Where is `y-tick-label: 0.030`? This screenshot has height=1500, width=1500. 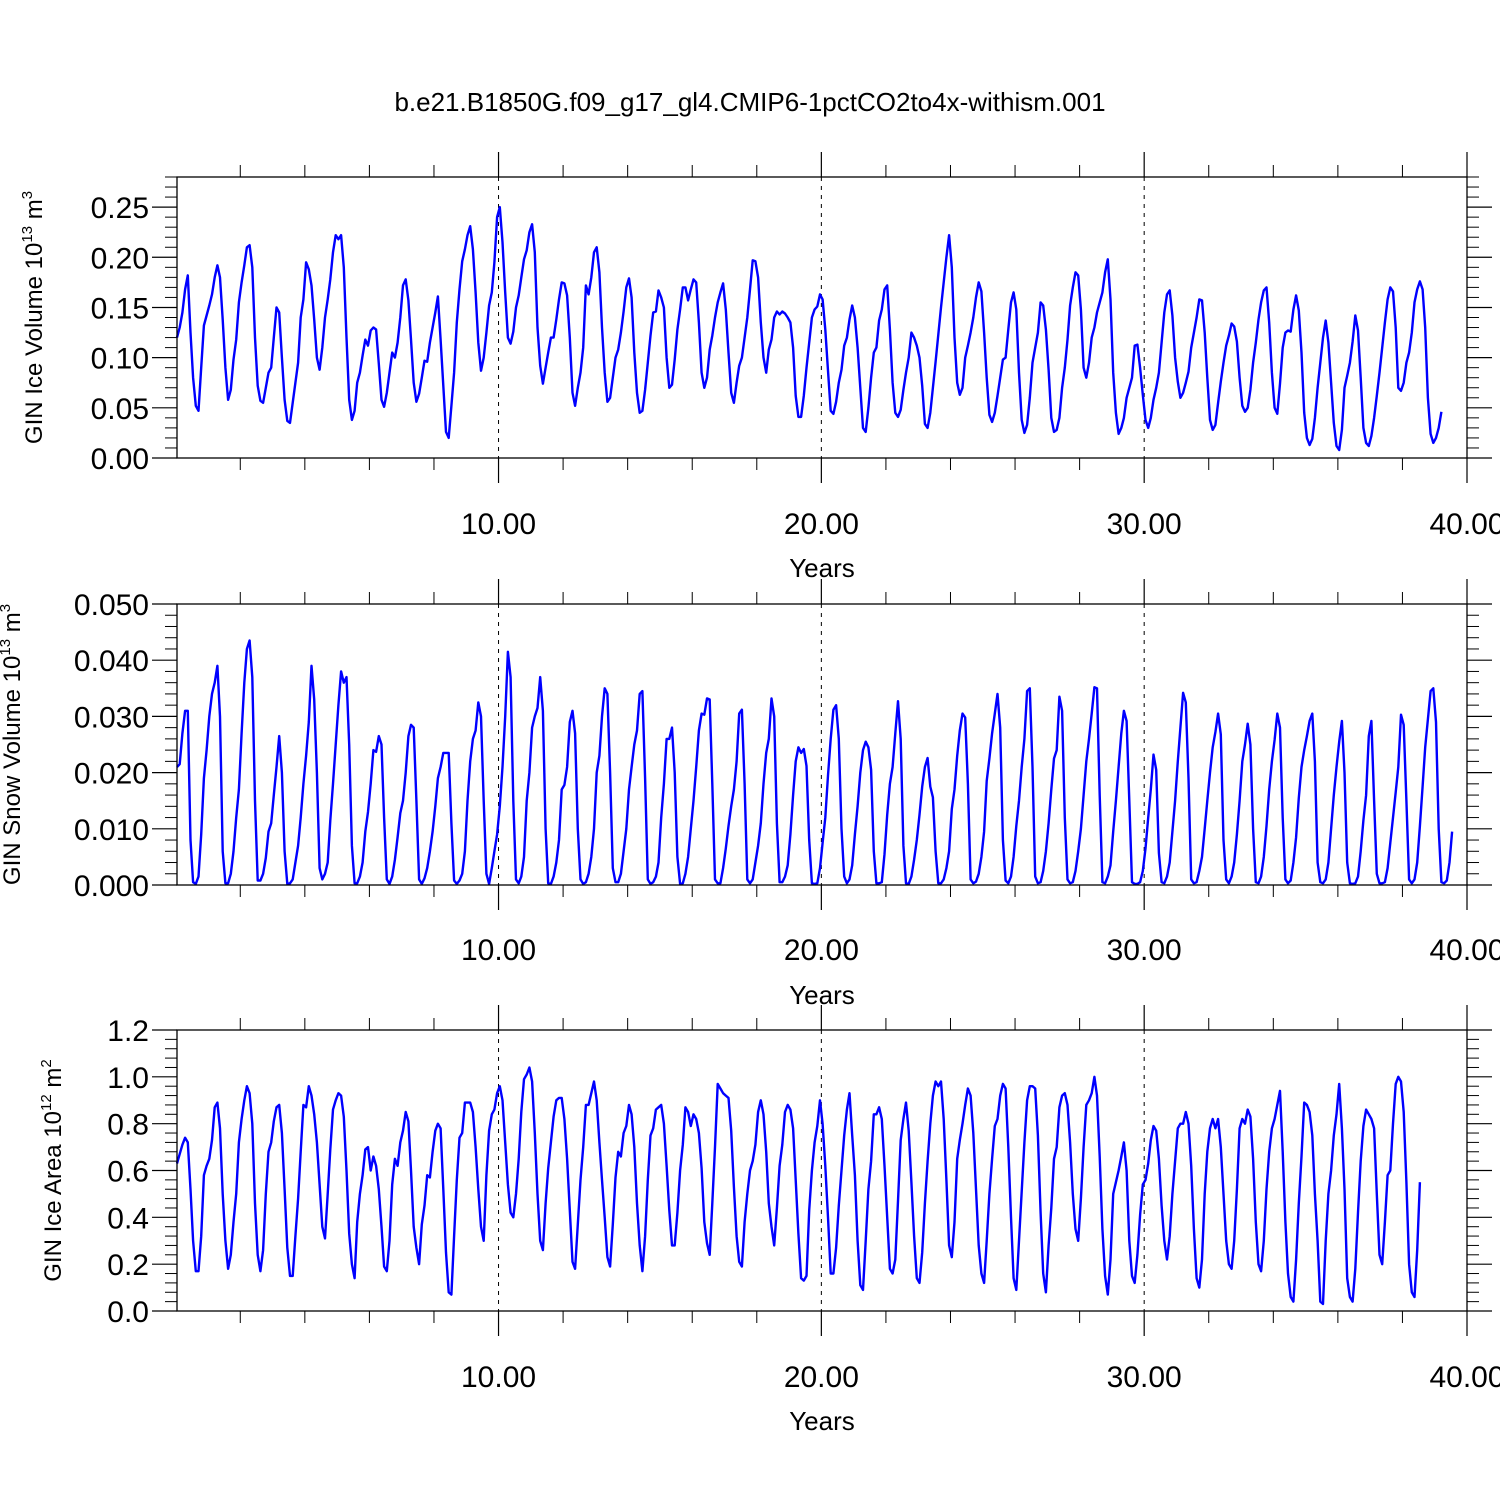 y-tick-label: 0.030 is located at coordinates (111, 717).